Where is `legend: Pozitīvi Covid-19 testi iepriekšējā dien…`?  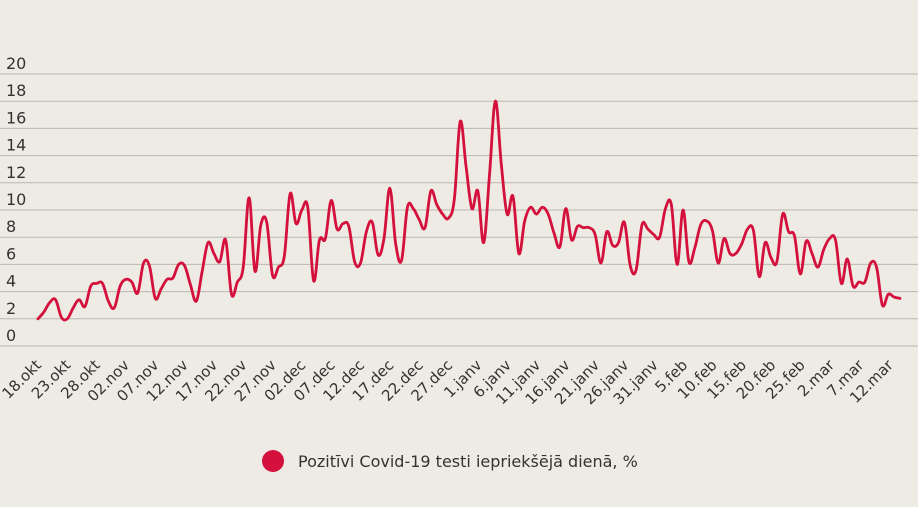 legend: Pozitīvi Covid-19 testi iepriekšējā dien… is located at coordinates (450, 461).